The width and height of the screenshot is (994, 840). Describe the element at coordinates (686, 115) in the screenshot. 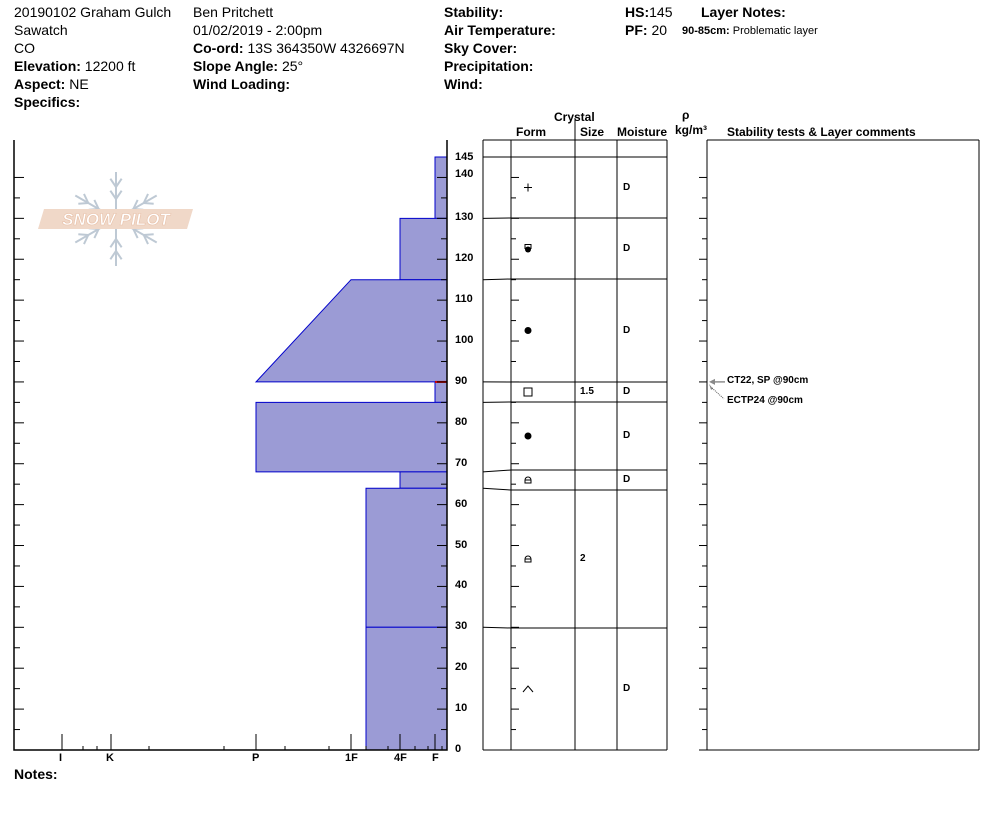

I see `col-rho: ρ` at that location.